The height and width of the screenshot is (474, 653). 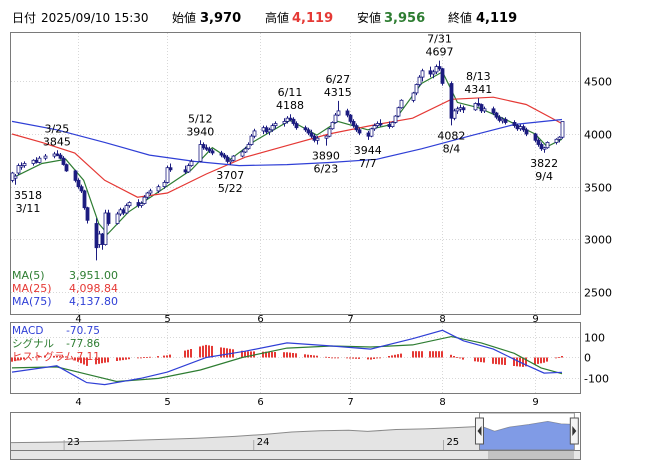 I want to click on annotation-high-value: 4315, so click(x=338, y=92).